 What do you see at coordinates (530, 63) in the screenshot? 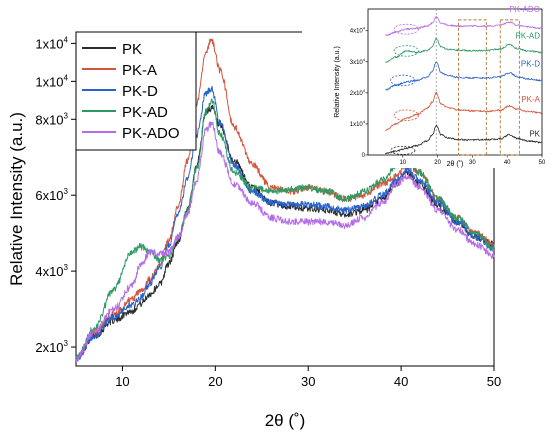
I see `inset-curve-label: PK-D` at bounding box center [530, 63].